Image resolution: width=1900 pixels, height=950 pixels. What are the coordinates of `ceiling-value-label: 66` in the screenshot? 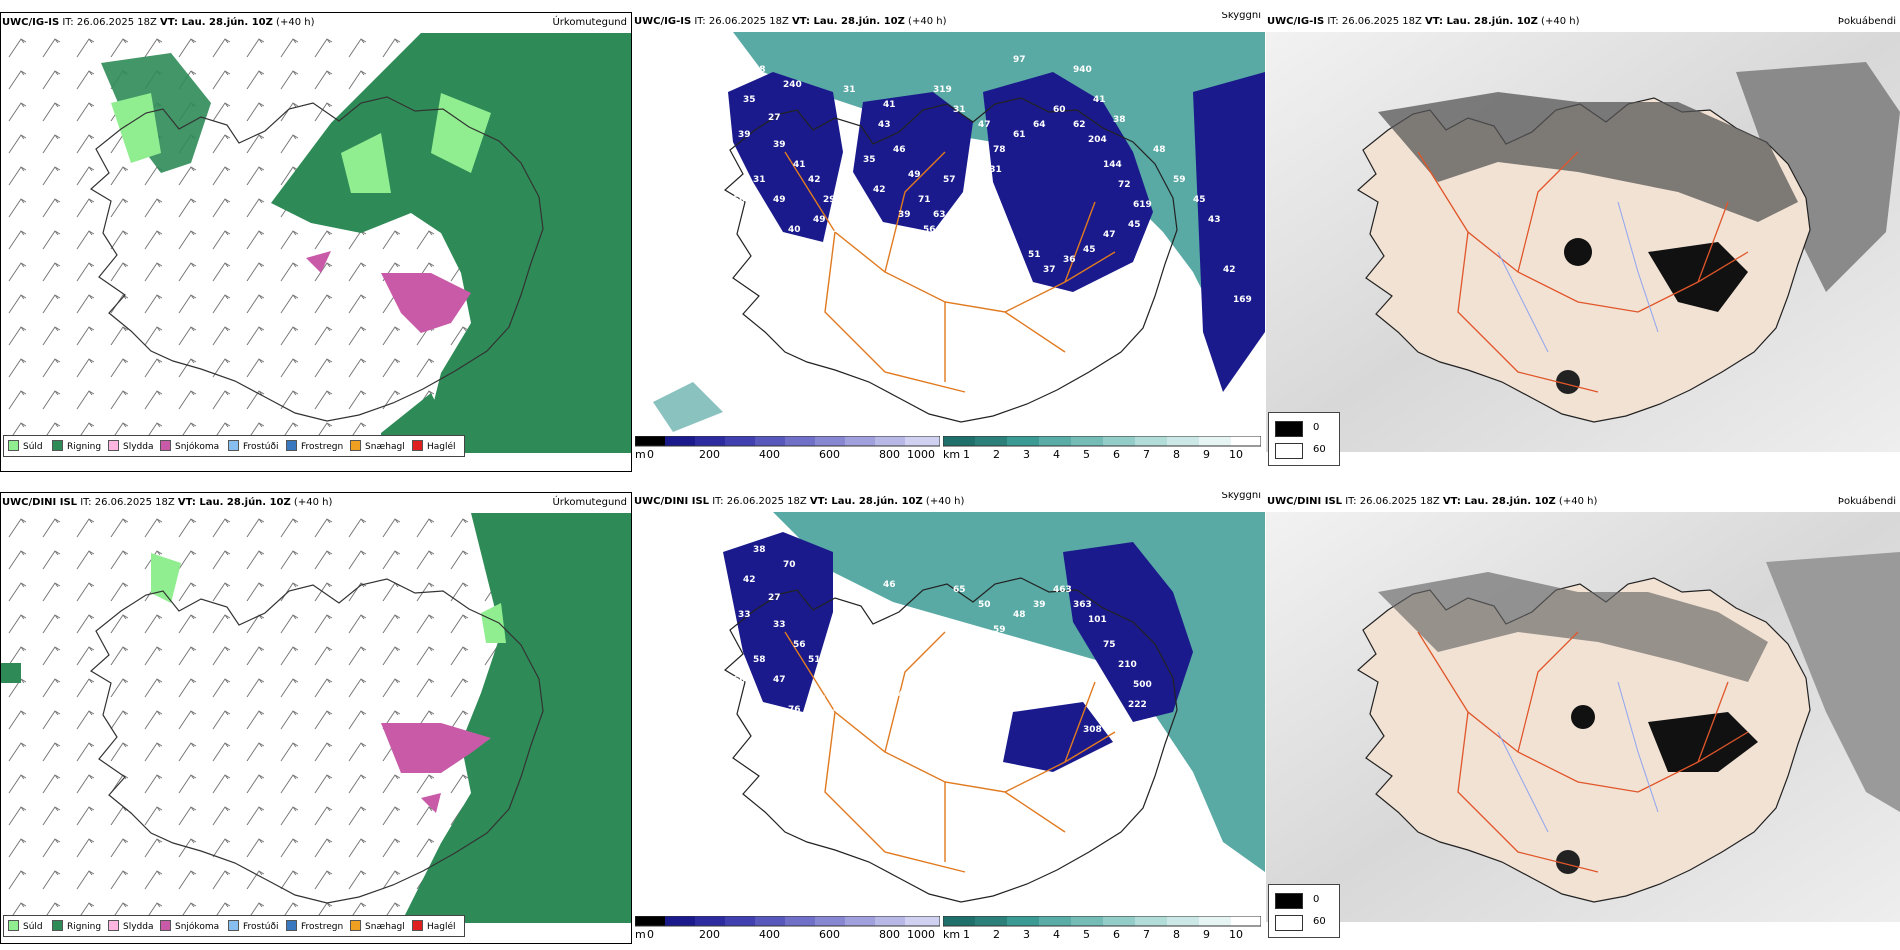 It's located at (739, 680).